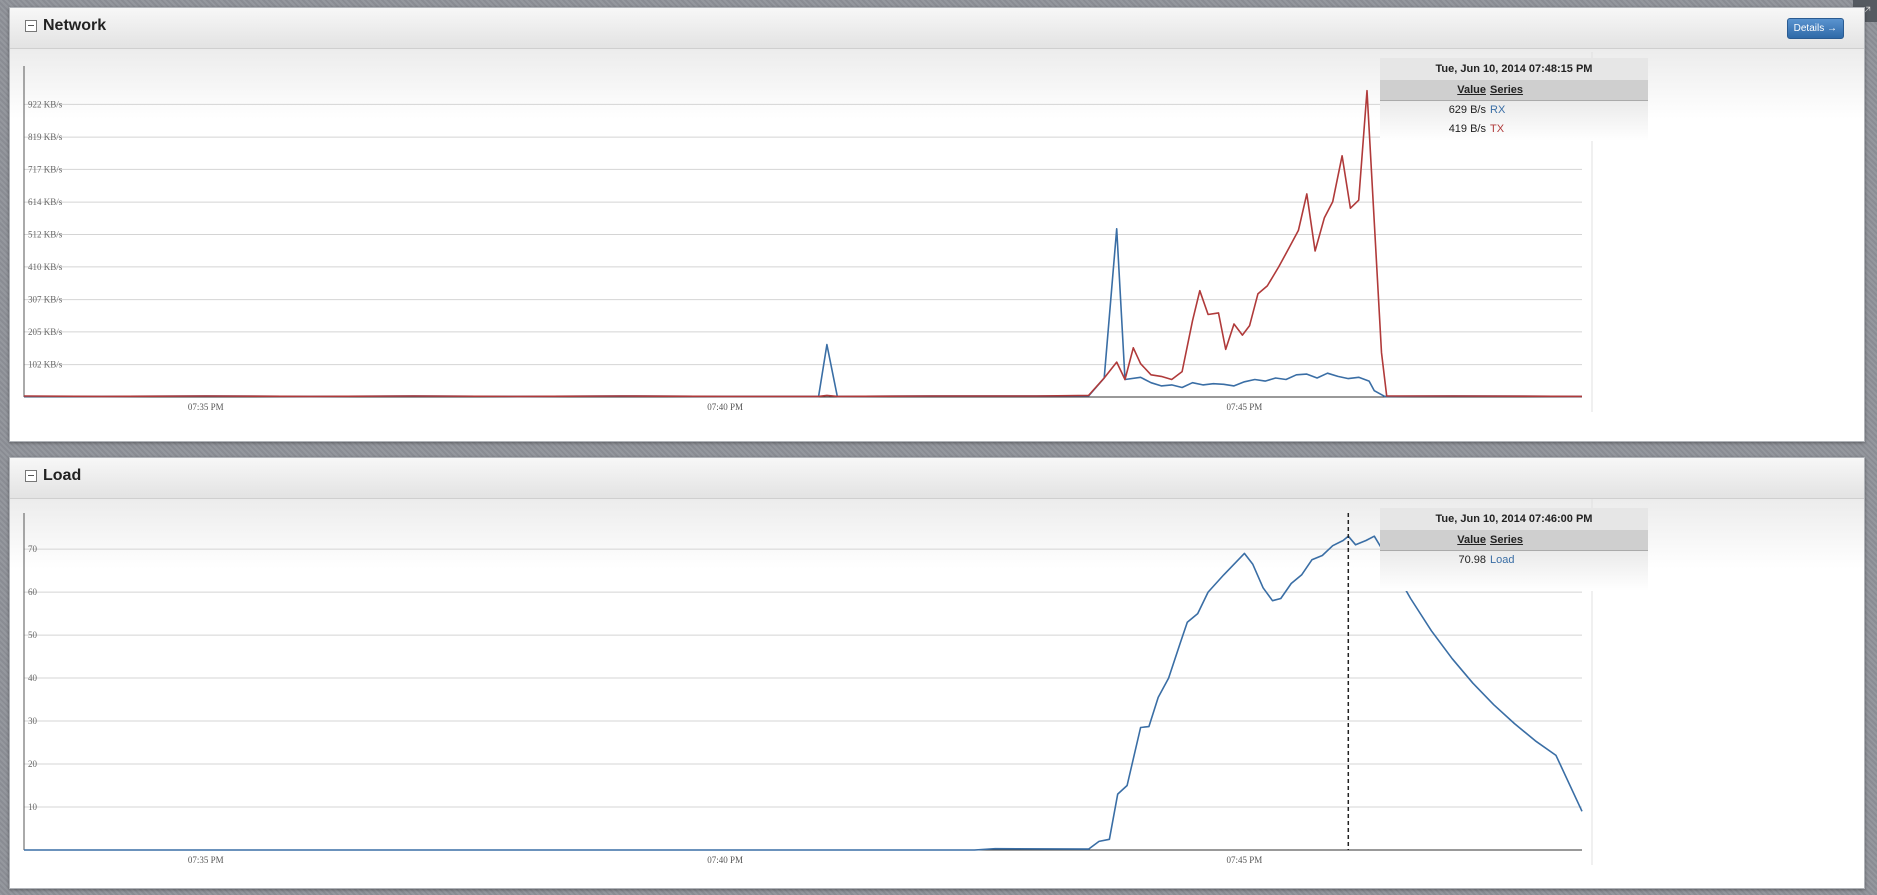  I want to click on legend-series-name: Load, so click(1502, 560).